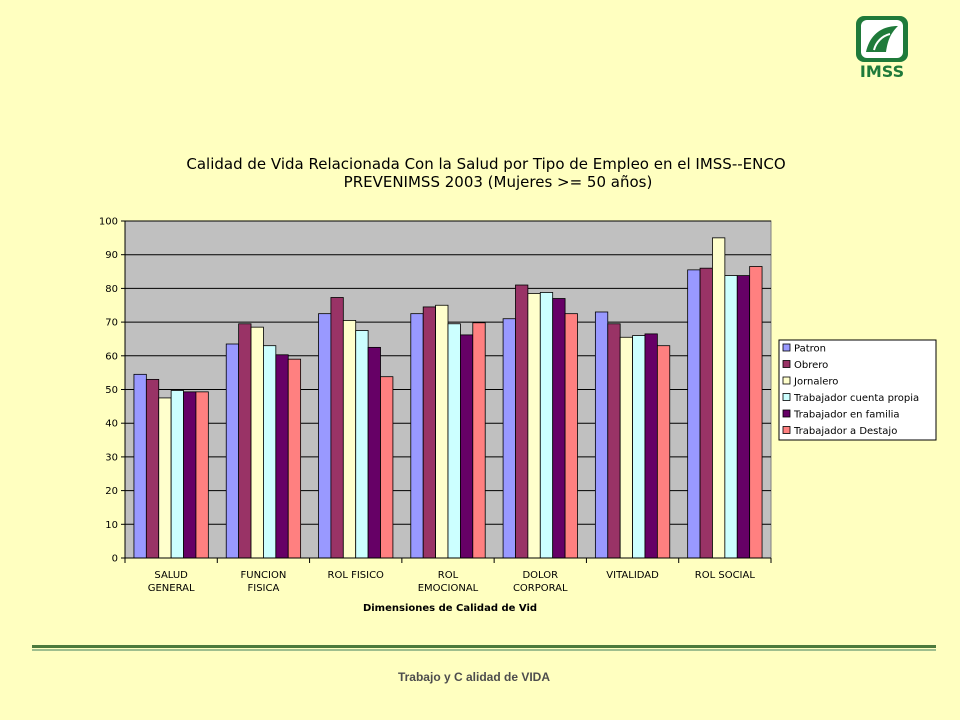 The width and height of the screenshot is (960, 720). I want to click on category-label: VITALIDAD, so click(632, 575).